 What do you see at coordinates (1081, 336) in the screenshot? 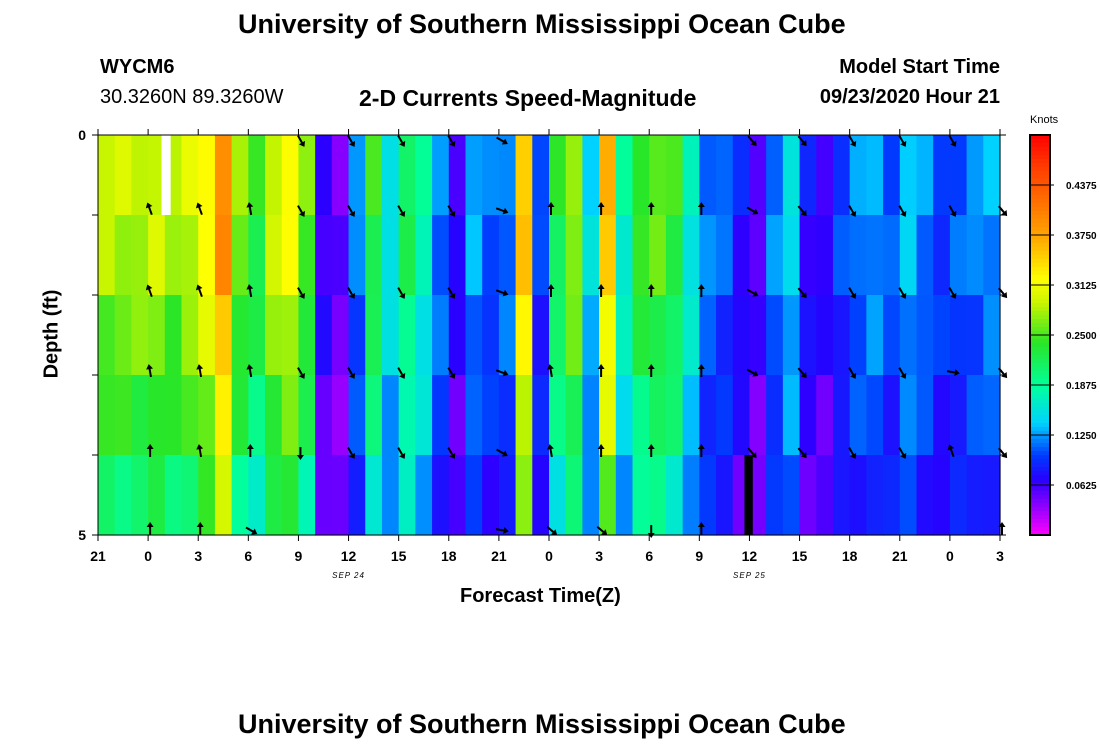
I see `colorbar-tick-label: 0.2500` at bounding box center [1081, 336].